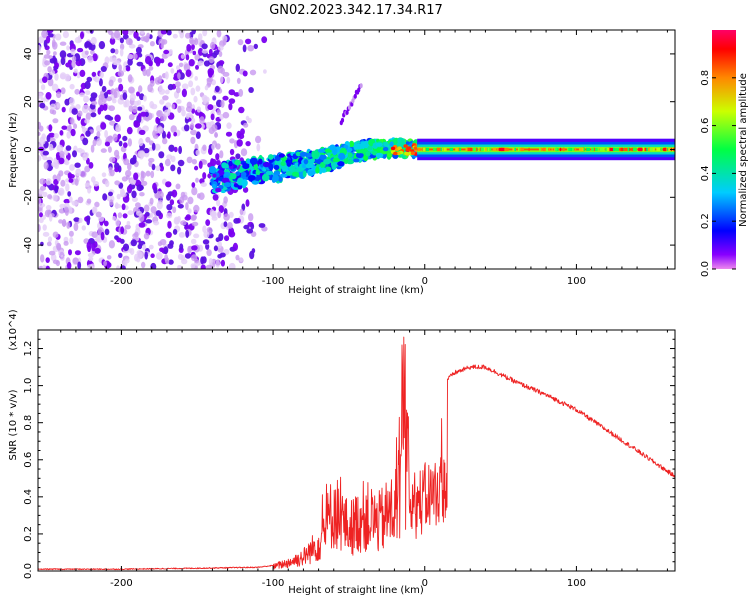 This screenshot has width=750, height=600. I want to click on y-tick-label: 1.0, so click(28, 386).